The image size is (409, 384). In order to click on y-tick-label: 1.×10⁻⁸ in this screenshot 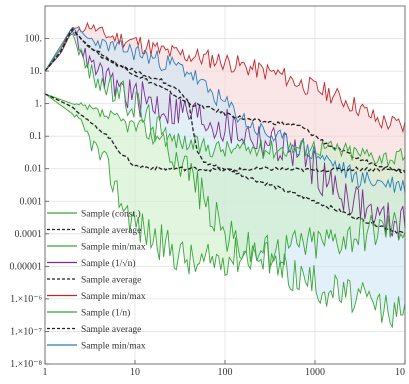, I will do `click(26, 364)`.